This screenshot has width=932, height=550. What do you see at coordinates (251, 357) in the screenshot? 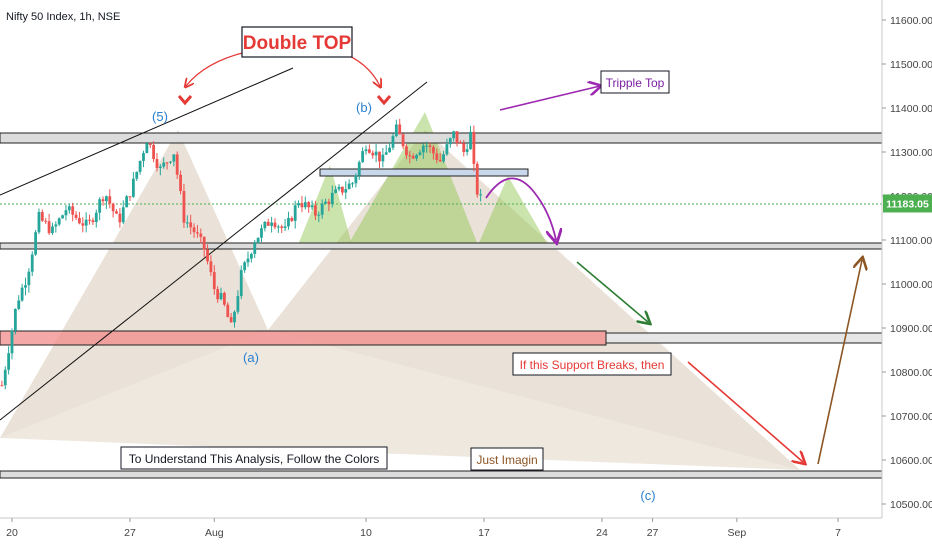
I see `wave-a-label: (a)` at bounding box center [251, 357].